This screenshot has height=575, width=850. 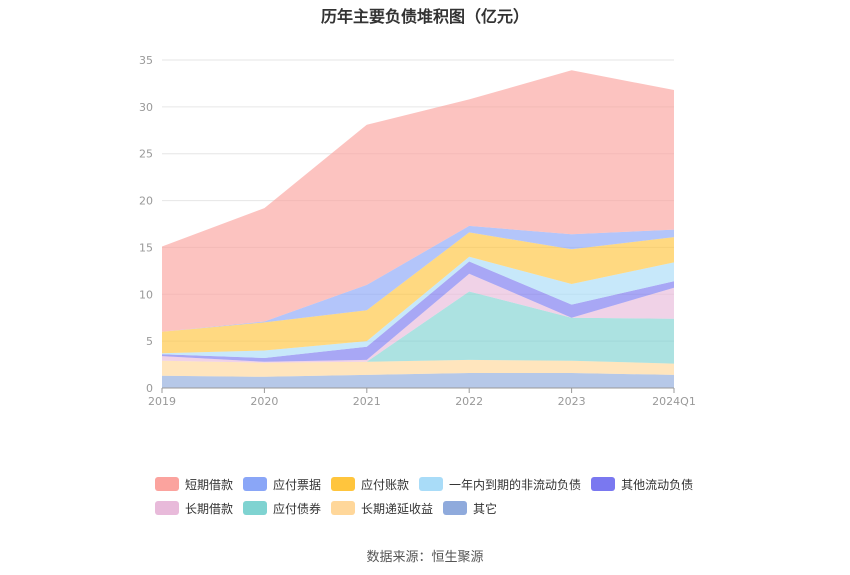 I want to click on y-tick-label: 20, so click(x=146, y=201).